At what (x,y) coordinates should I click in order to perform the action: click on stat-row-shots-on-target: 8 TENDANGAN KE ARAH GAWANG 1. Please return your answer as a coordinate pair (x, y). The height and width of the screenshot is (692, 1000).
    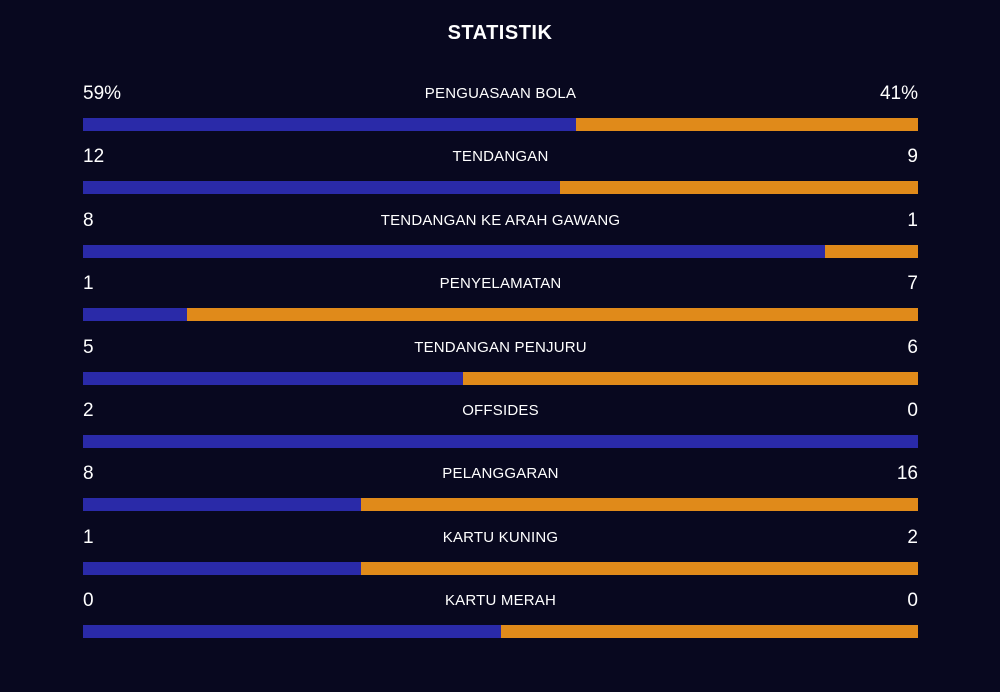
    Looking at the image, I should click on (500, 238).